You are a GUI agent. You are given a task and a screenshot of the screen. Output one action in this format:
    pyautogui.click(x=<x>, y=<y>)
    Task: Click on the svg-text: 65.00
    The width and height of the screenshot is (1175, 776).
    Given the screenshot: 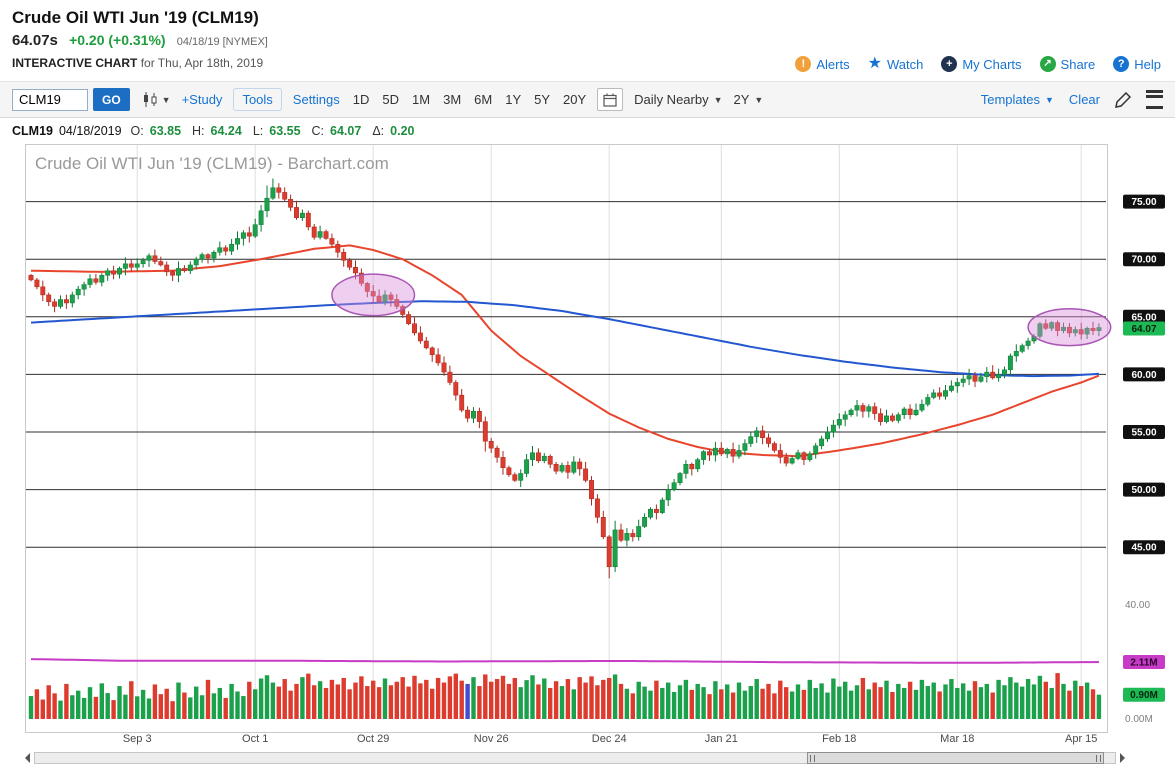 What is the action you would take?
    pyautogui.click(x=1143, y=317)
    